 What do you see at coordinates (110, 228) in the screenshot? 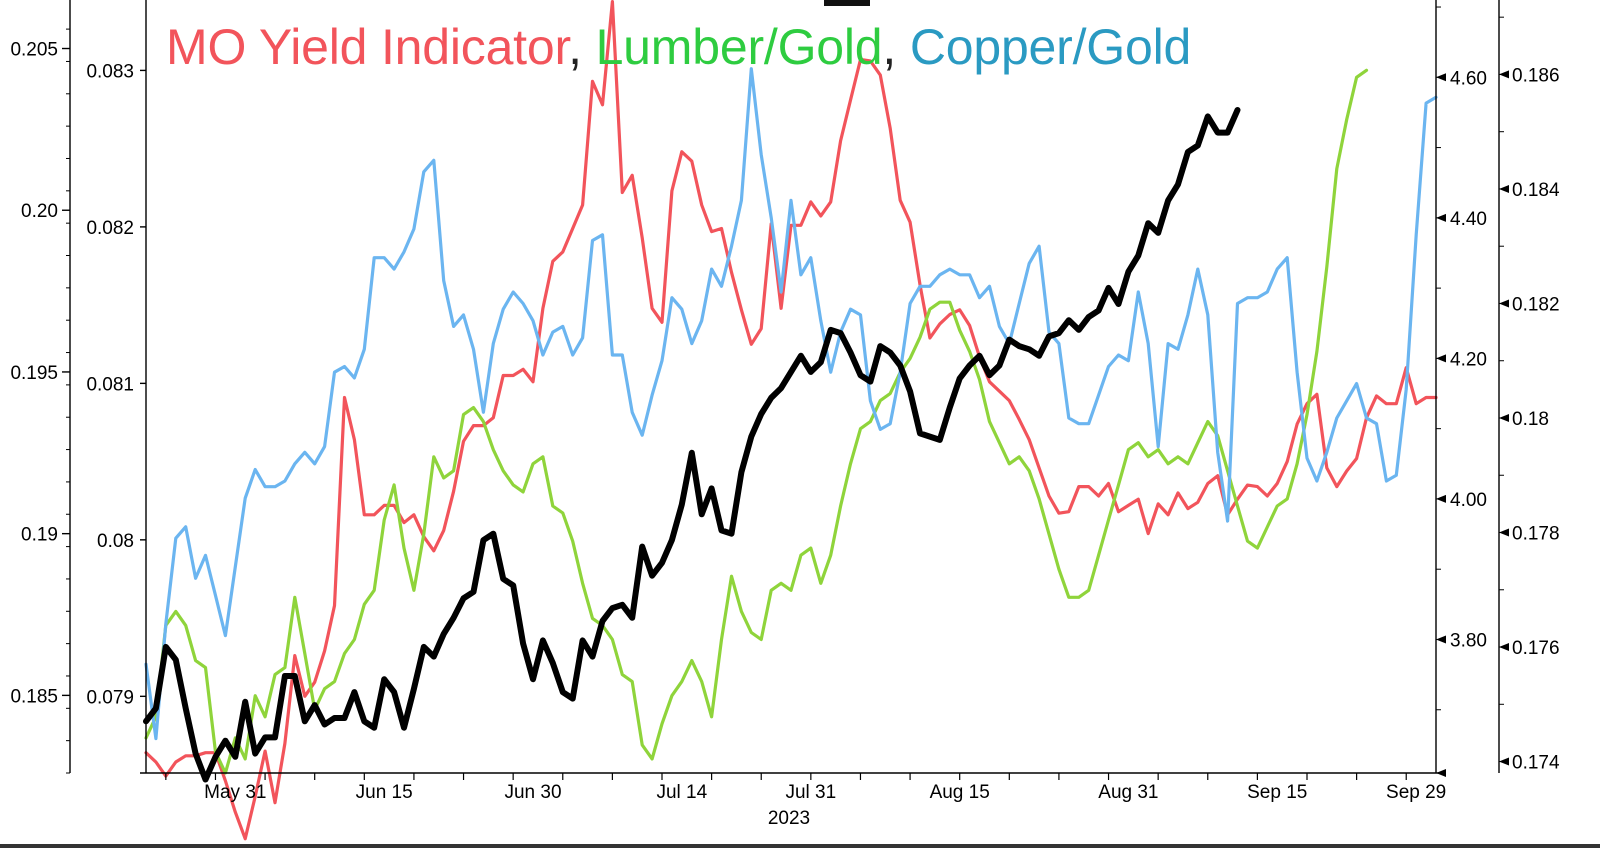
I see `left-inner-tick-label: 0.082` at bounding box center [110, 228].